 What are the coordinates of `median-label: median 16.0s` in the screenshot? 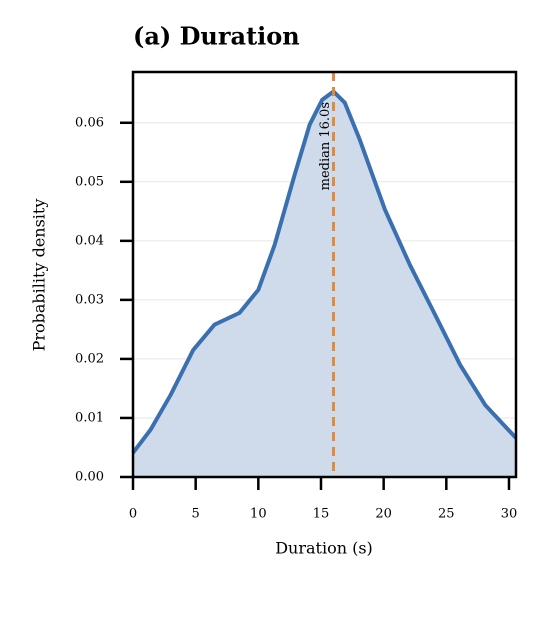 It's located at (325, 146).